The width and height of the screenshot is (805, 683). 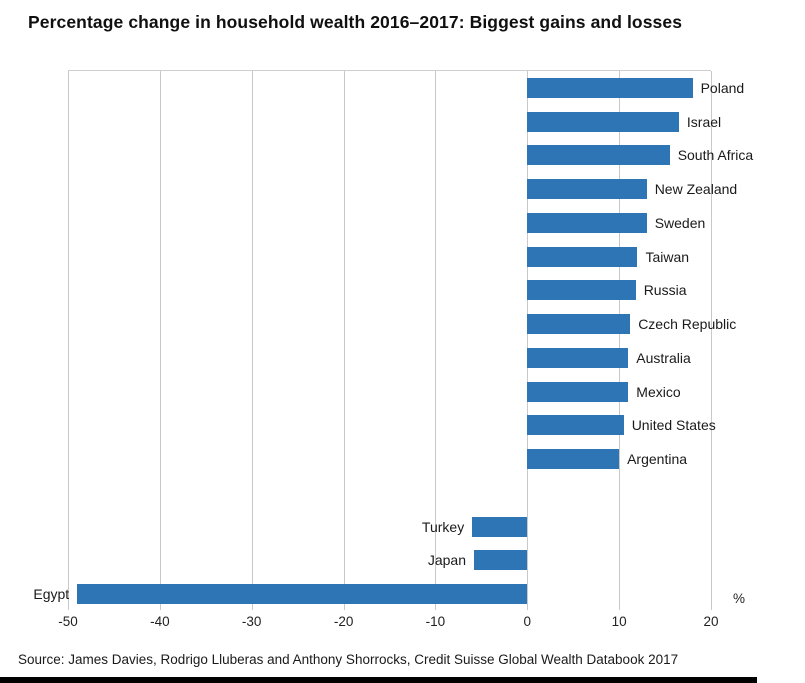 I want to click on bottom-black-strip, so click(x=378, y=680).